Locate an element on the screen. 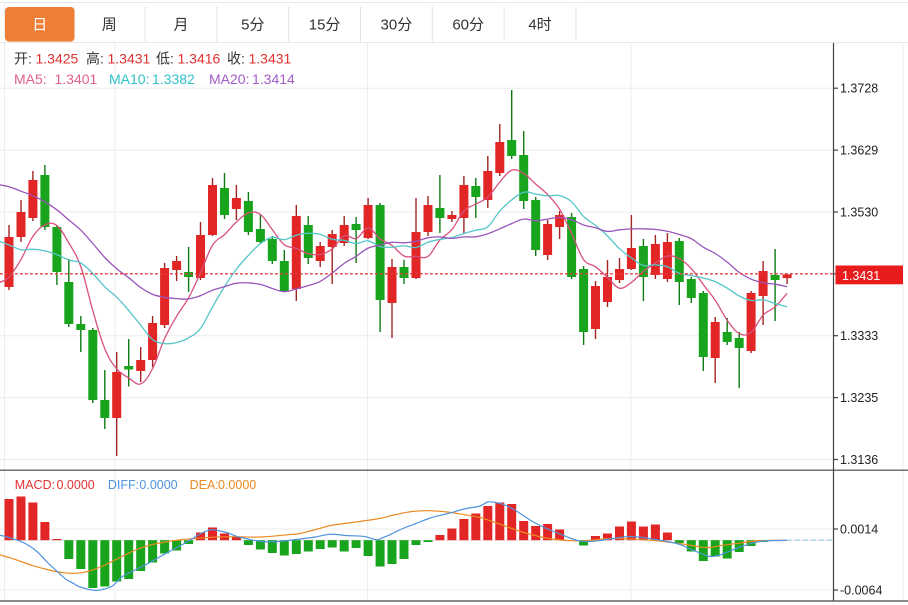 The image size is (908, 605). svg-text: 周 is located at coordinates (109, 25).